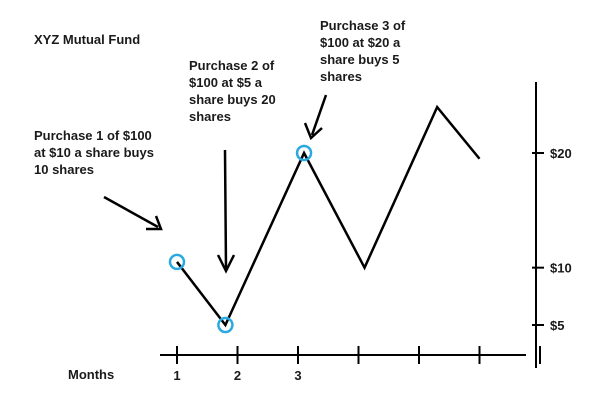  What do you see at coordinates (232, 99) in the screenshot?
I see `purchase-note-line: share buys 20` at bounding box center [232, 99].